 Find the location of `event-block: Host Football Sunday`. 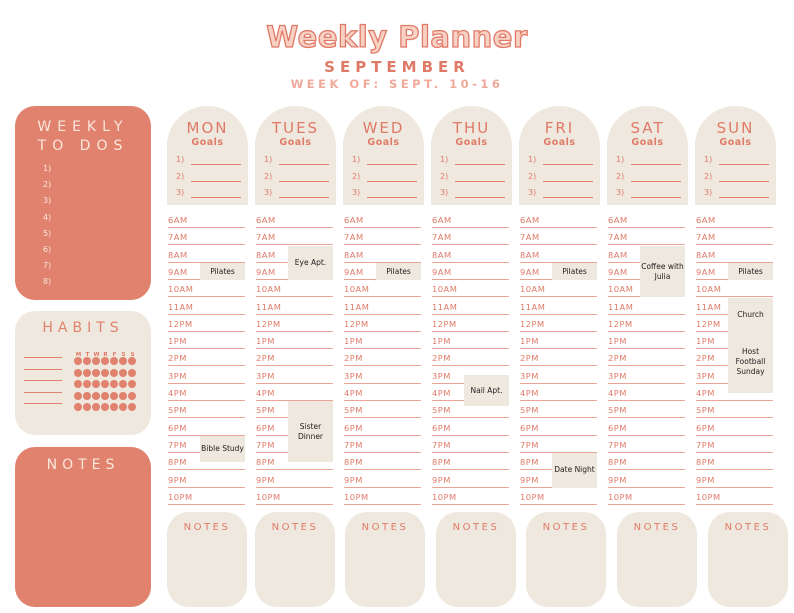

event-block: Host Football Sunday is located at coordinates (750, 362).